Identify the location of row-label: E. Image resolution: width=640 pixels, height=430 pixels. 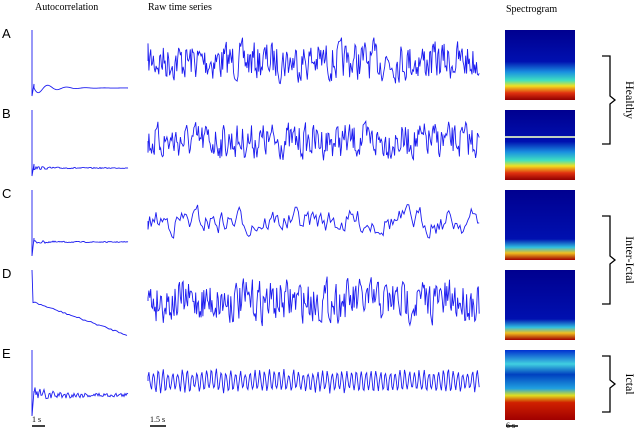
(6, 353).